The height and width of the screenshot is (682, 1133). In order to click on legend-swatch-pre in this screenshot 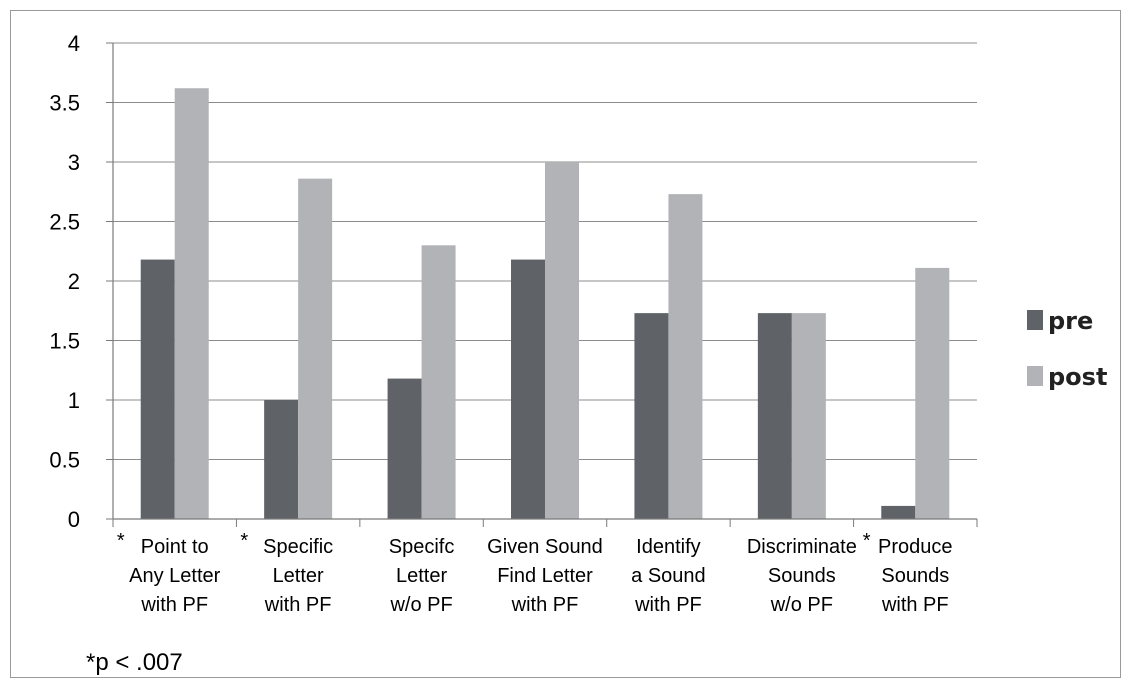, I will do `click(1035, 320)`.